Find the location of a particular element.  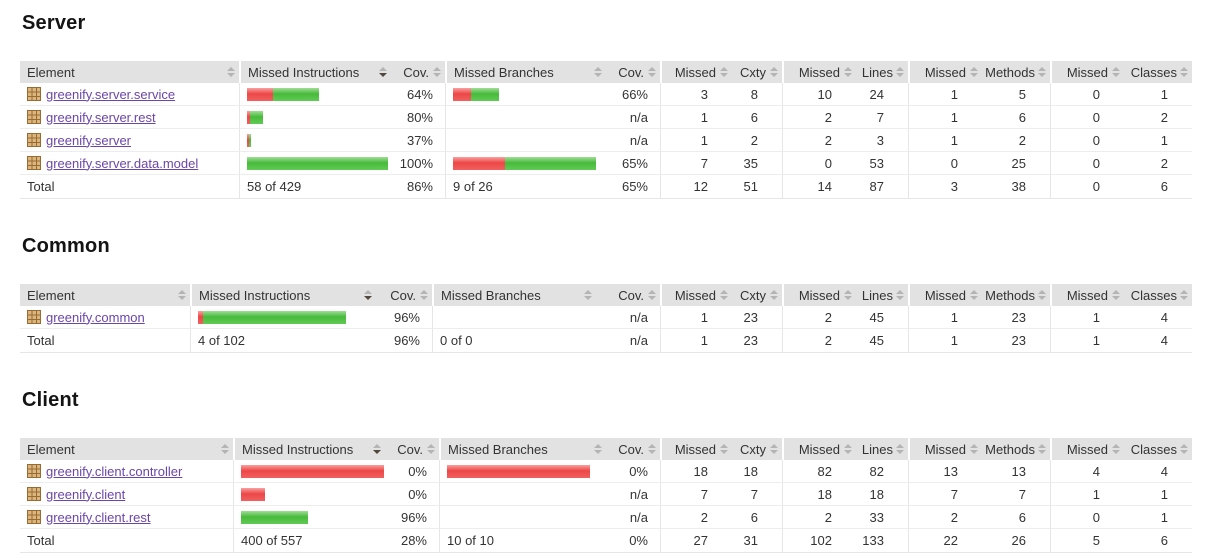

total-label: Total is located at coordinates (105, 341).